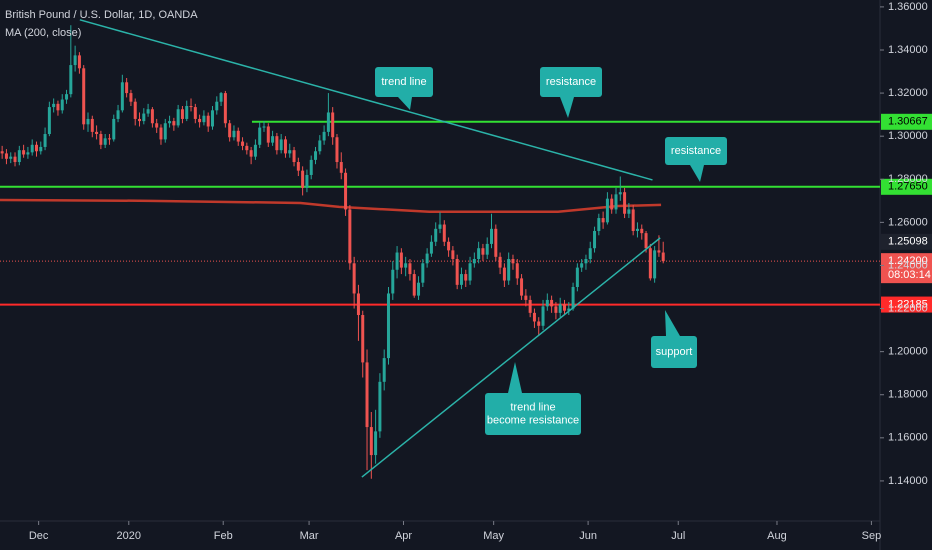 Image resolution: width=932 pixels, height=550 pixels. What do you see at coordinates (403, 536) in the screenshot?
I see `x-tick-label: Apr` at bounding box center [403, 536].